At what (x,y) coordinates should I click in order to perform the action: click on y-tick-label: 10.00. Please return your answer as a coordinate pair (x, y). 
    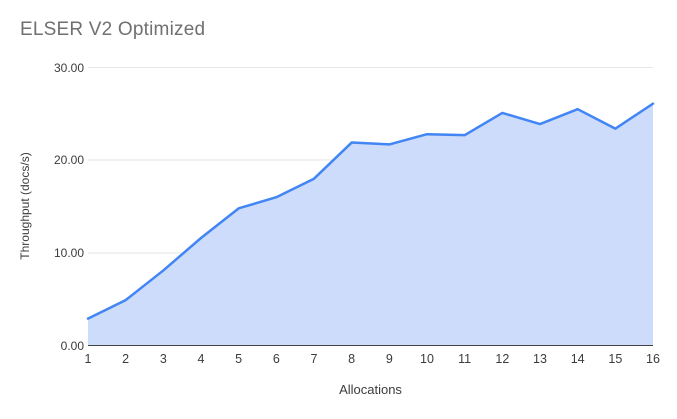
    Looking at the image, I should click on (68, 252).